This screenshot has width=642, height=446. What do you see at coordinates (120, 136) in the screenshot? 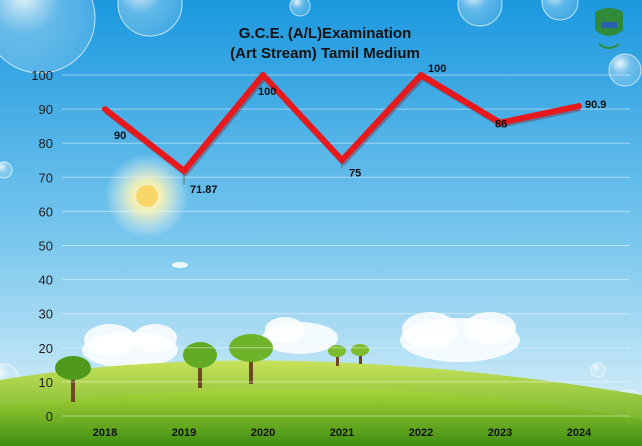
I see `data-label: 90` at bounding box center [120, 136].